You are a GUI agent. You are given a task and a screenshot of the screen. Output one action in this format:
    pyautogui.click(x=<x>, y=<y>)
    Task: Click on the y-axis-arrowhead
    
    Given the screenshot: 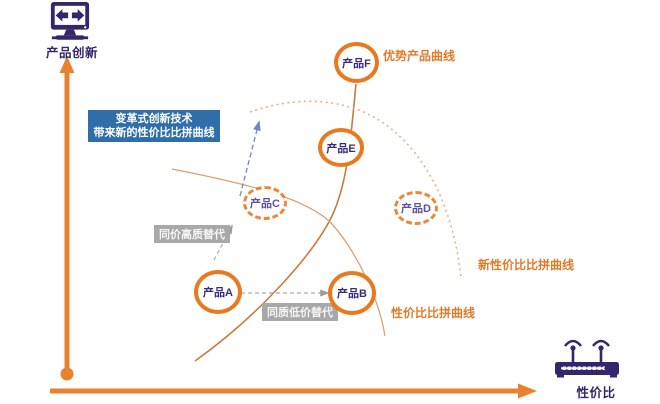 What is the action you would take?
    pyautogui.click(x=67, y=64)
    